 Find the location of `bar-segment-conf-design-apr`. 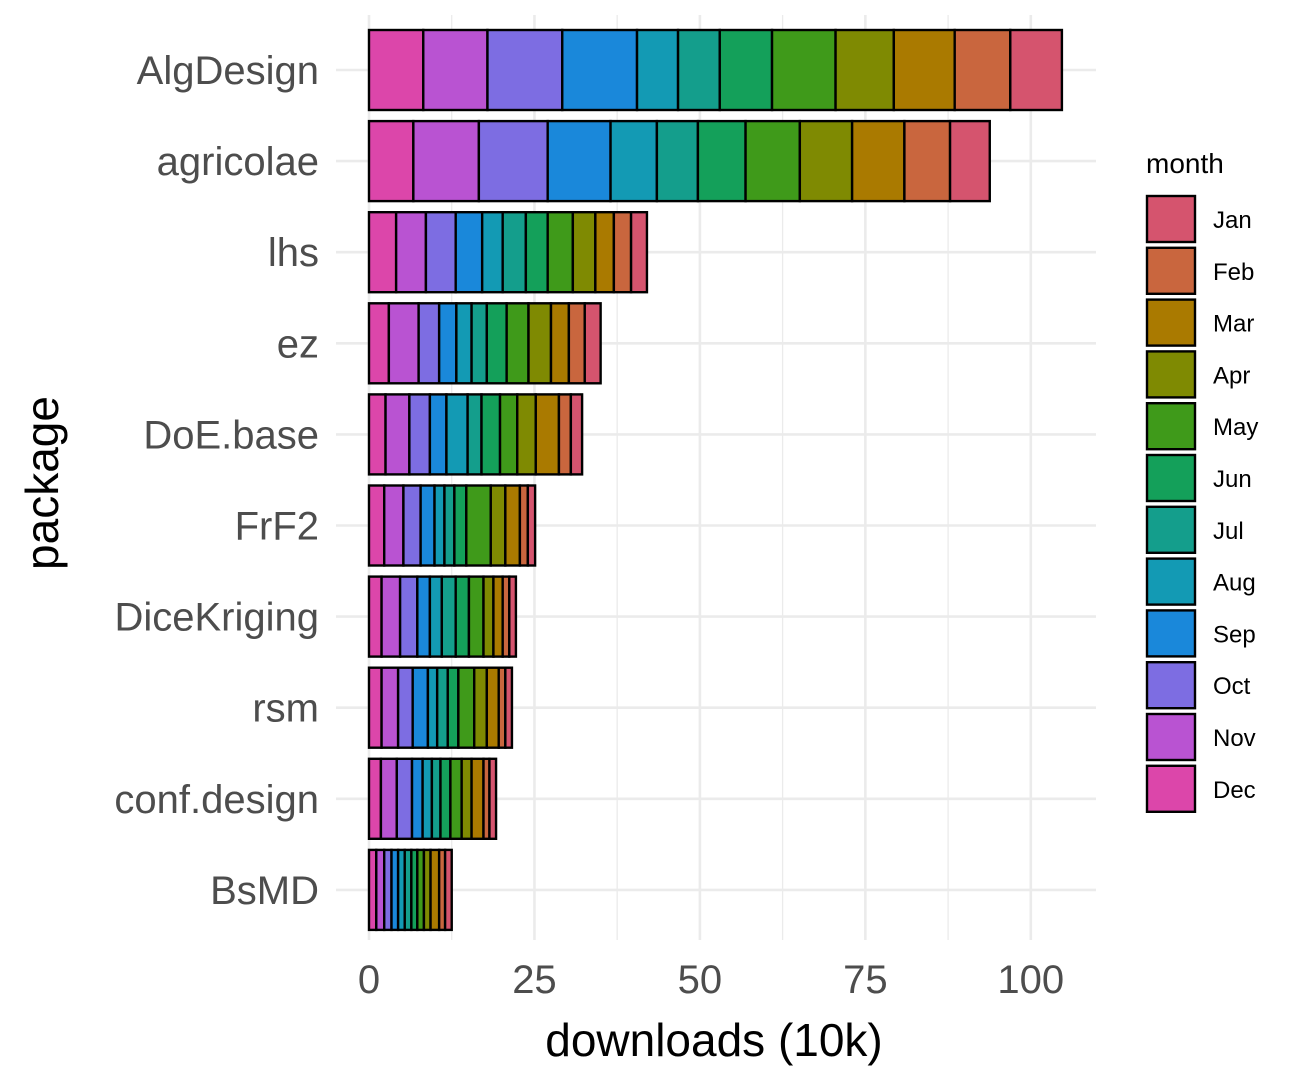

bar-segment-conf-design-apr is located at coordinates (466, 798).